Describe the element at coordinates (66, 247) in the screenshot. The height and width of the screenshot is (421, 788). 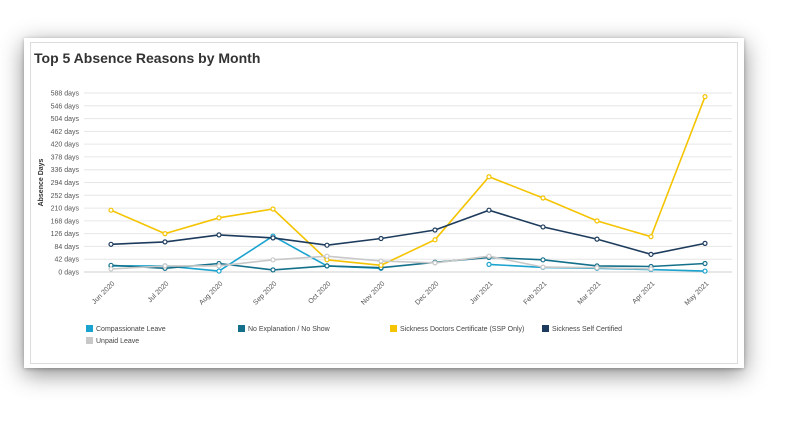
I see `y-tick-label: 84 days` at that location.